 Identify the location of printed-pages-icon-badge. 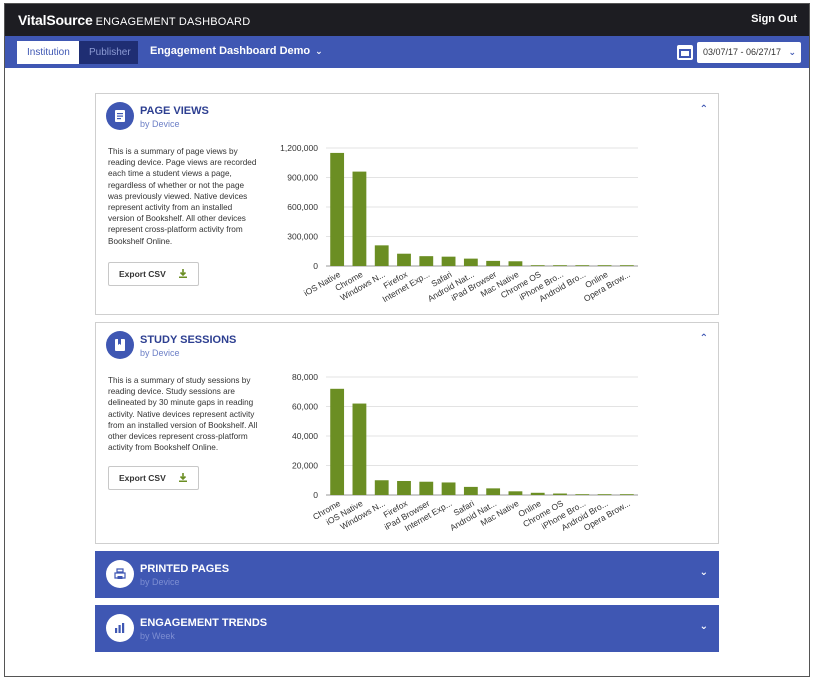
(120, 574).